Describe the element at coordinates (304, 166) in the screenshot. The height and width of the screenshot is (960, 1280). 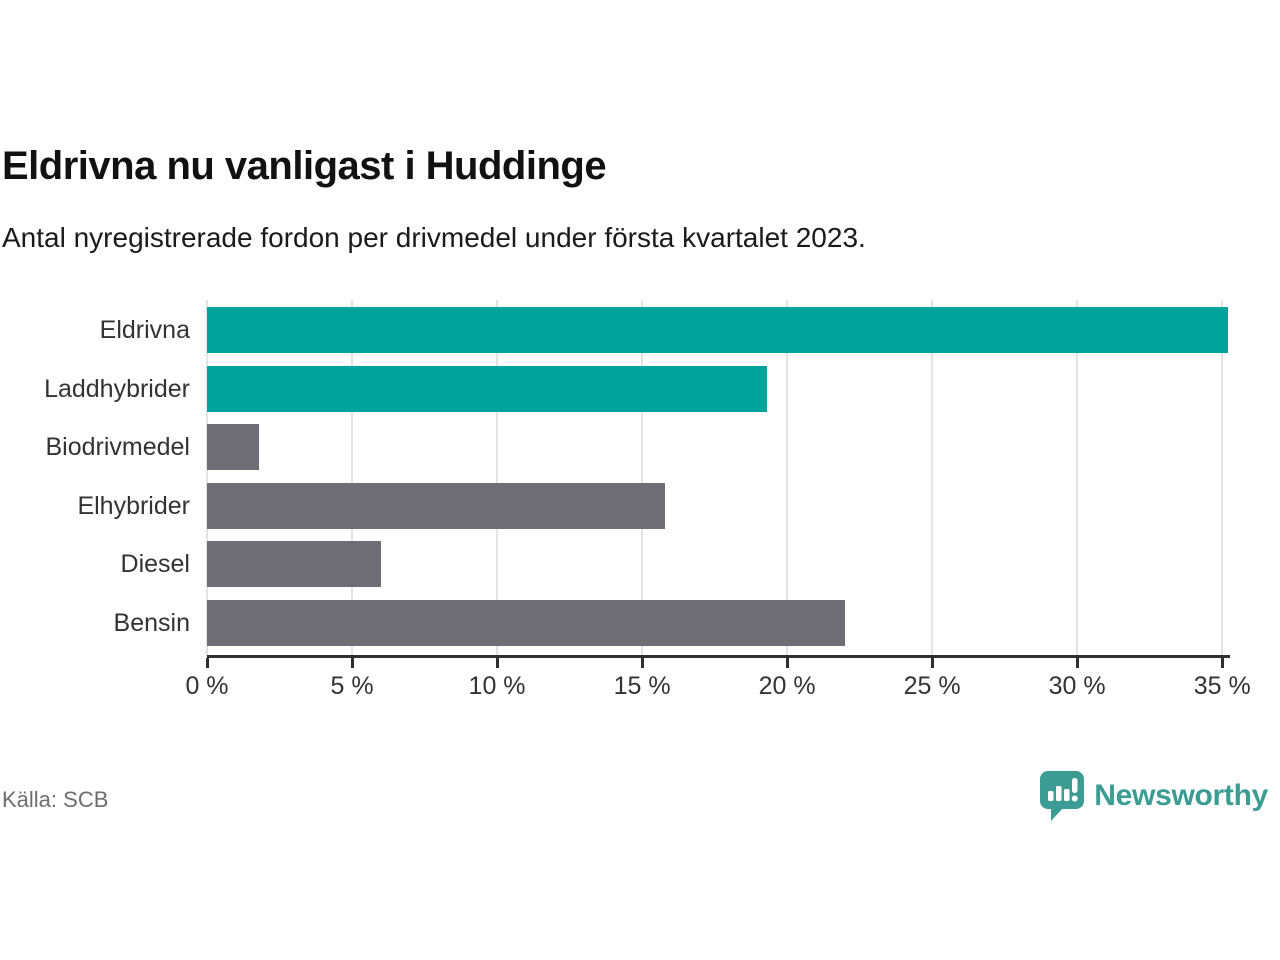
I see `chart-title: Eldrivna nu vanligast i Huddinge` at that location.